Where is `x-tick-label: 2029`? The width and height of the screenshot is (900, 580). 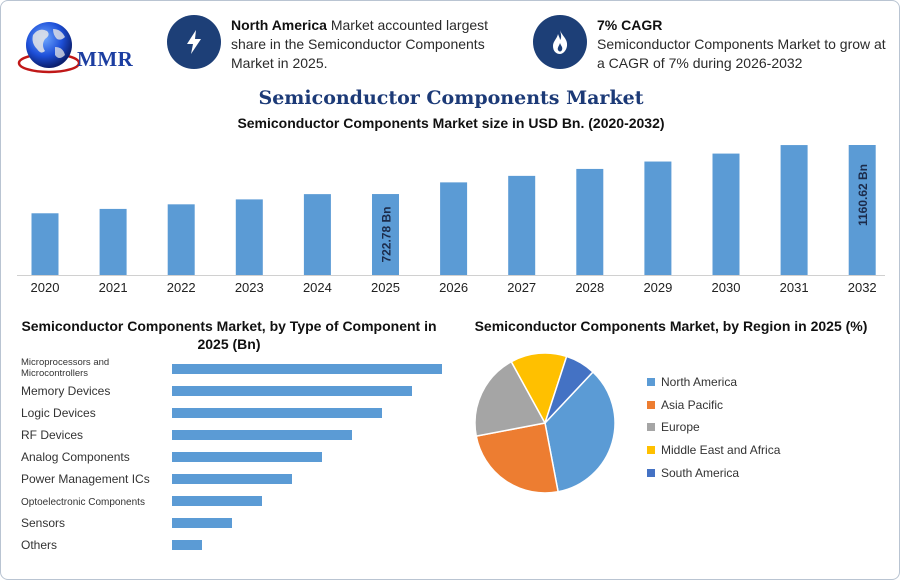
x-tick-label: 2029 is located at coordinates (657, 287).